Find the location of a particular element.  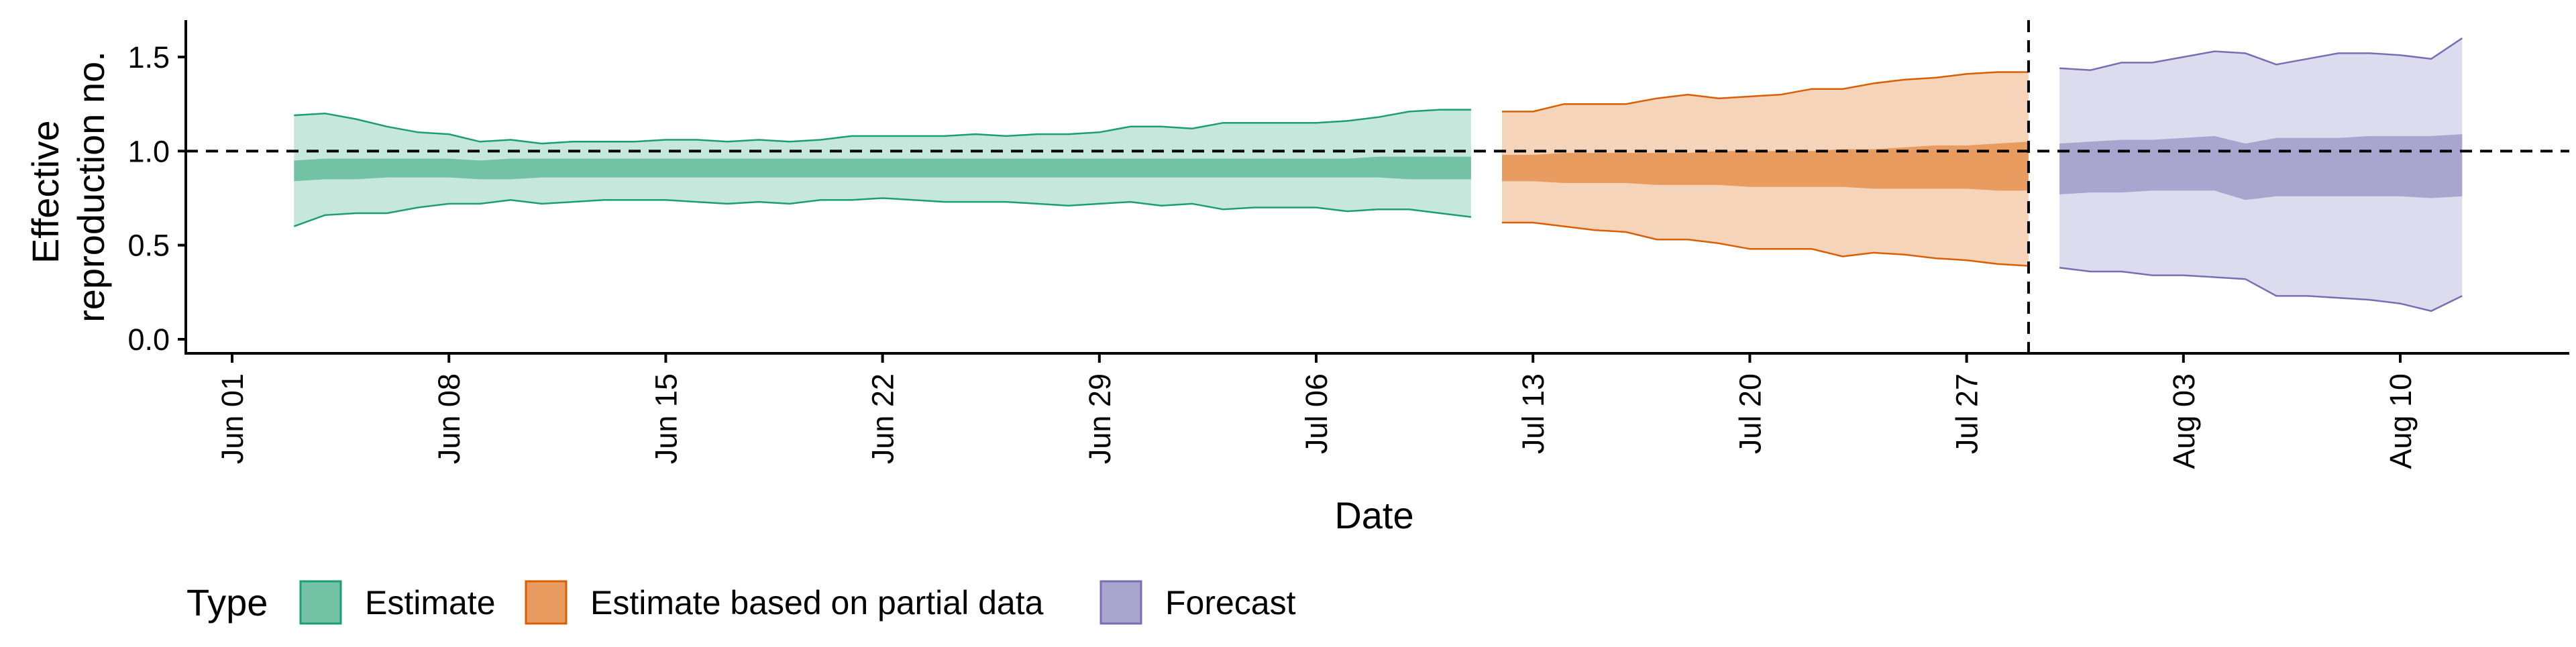

y-axis-title: Effective reproduction no. is located at coordinates (68, 187).